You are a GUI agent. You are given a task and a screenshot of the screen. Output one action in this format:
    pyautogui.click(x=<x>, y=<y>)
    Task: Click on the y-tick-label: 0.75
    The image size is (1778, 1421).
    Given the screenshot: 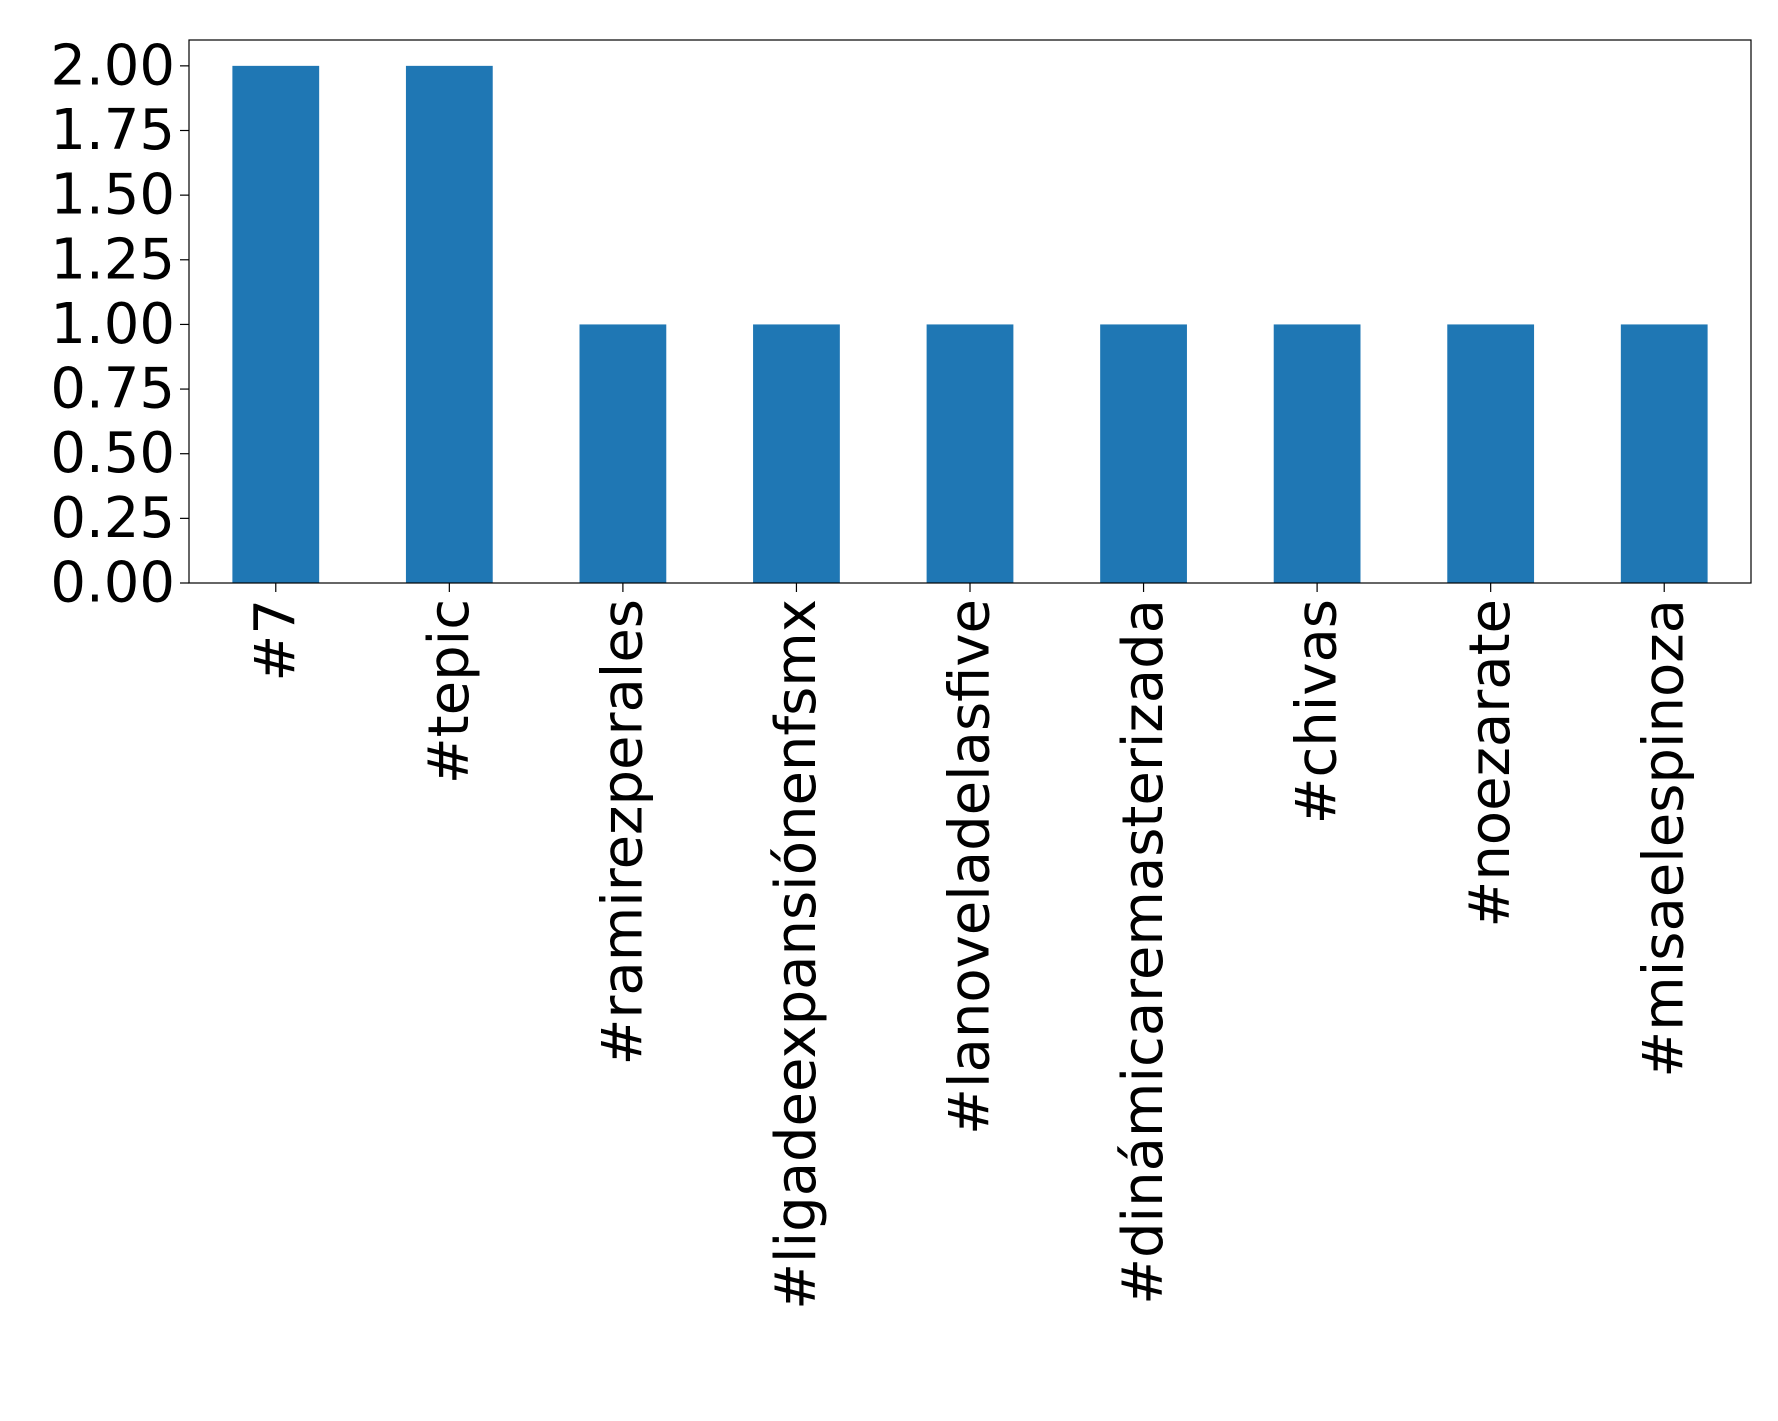 What is the action you would take?
    pyautogui.click(x=112, y=389)
    